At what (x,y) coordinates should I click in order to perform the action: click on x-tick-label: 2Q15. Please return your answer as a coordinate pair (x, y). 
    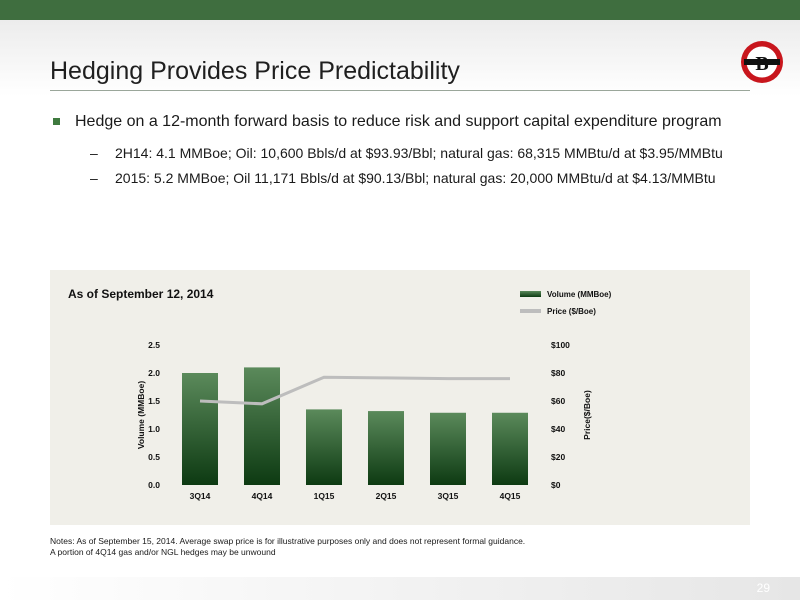
    Looking at the image, I should click on (386, 496).